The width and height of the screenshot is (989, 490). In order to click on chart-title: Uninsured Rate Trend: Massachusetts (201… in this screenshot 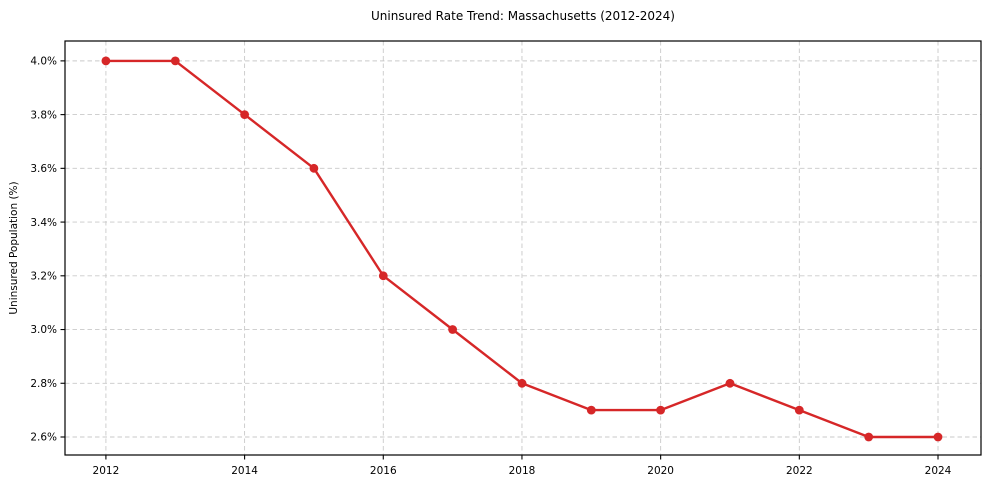, I will do `click(523, 16)`.